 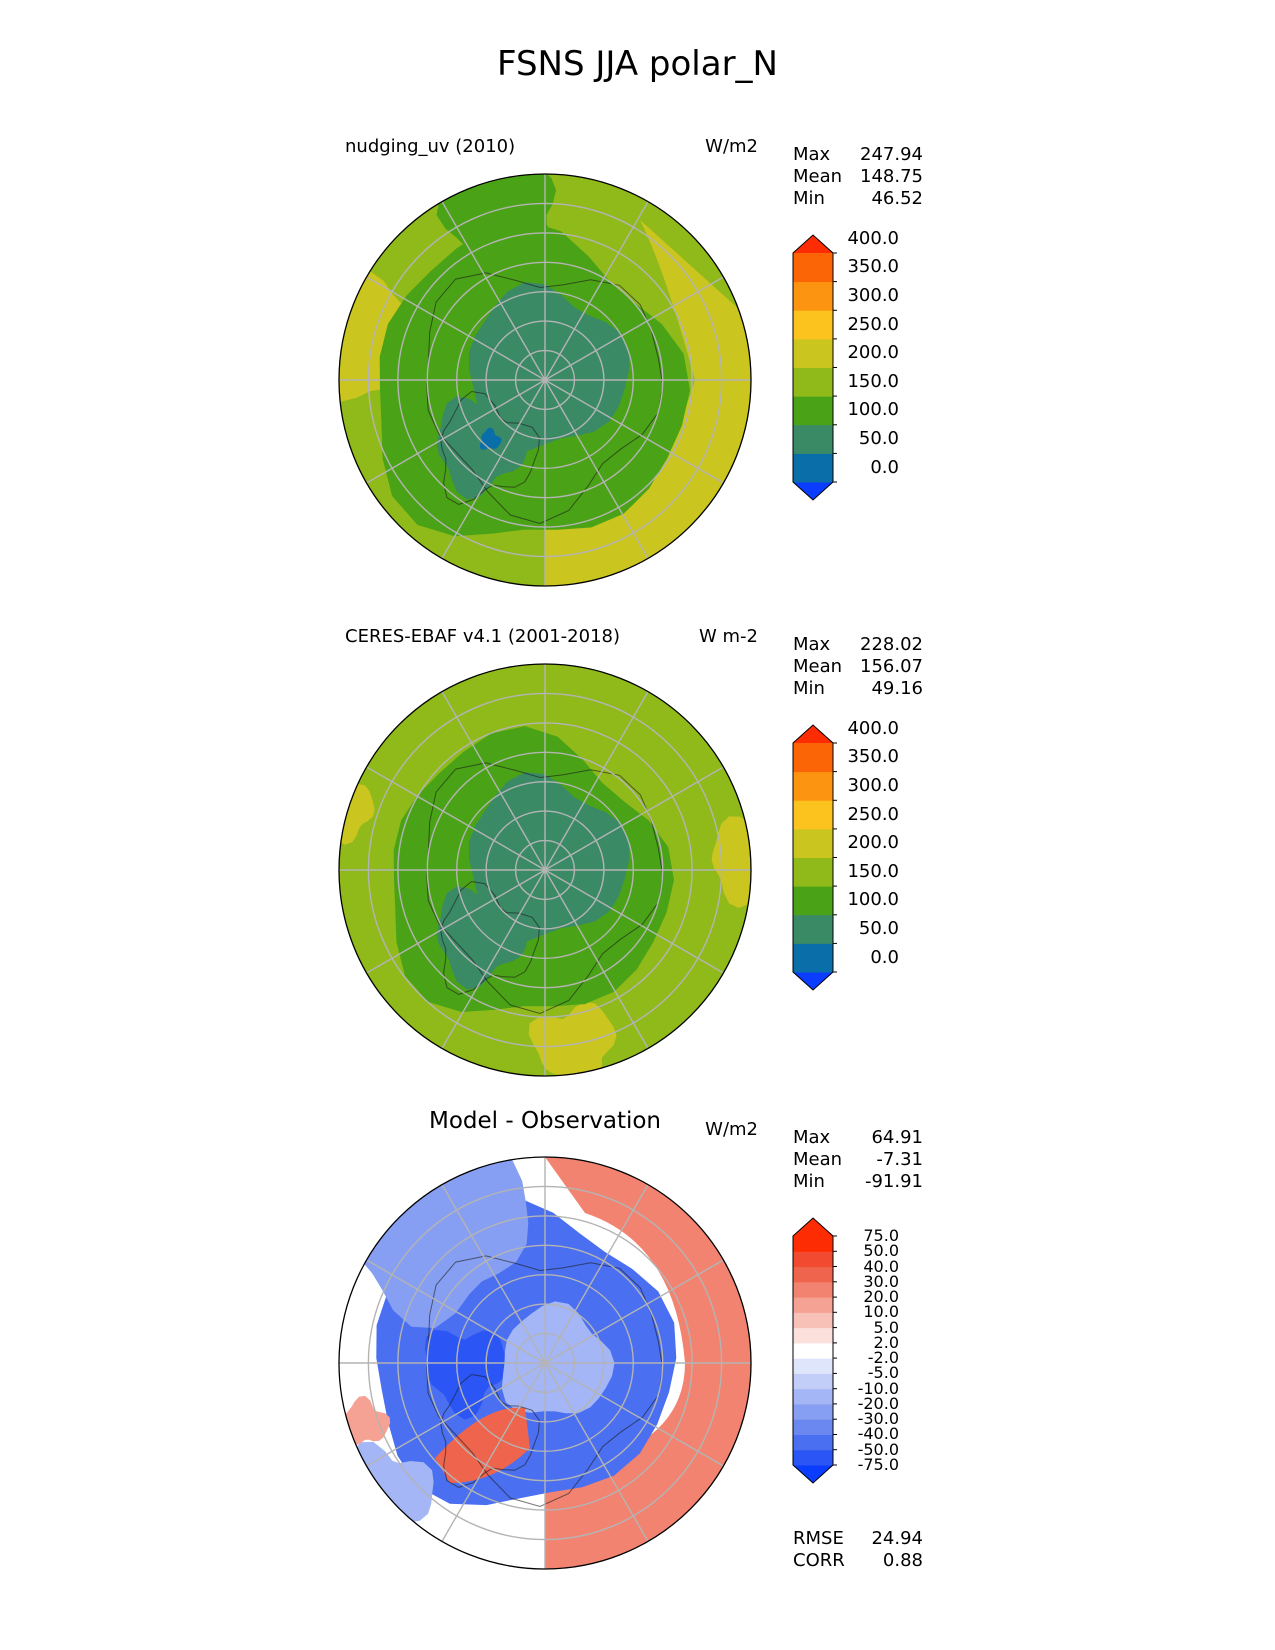 What do you see at coordinates (873, 295) in the screenshot?
I see `colorbar-tick-label: 300.0` at bounding box center [873, 295].